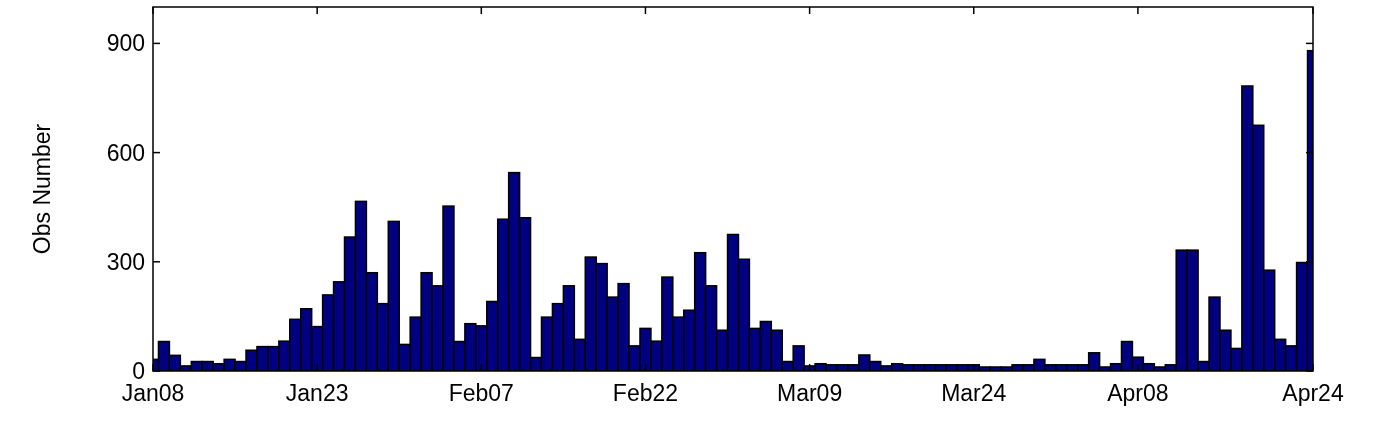  What do you see at coordinates (1313, 393) in the screenshot?
I see `x-tick-label: Apr24` at bounding box center [1313, 393].